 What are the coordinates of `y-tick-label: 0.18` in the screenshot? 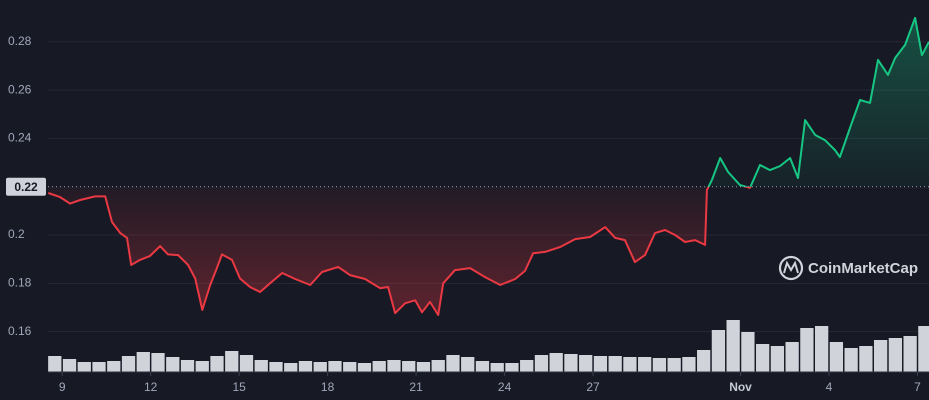 It's located at (20, 283).